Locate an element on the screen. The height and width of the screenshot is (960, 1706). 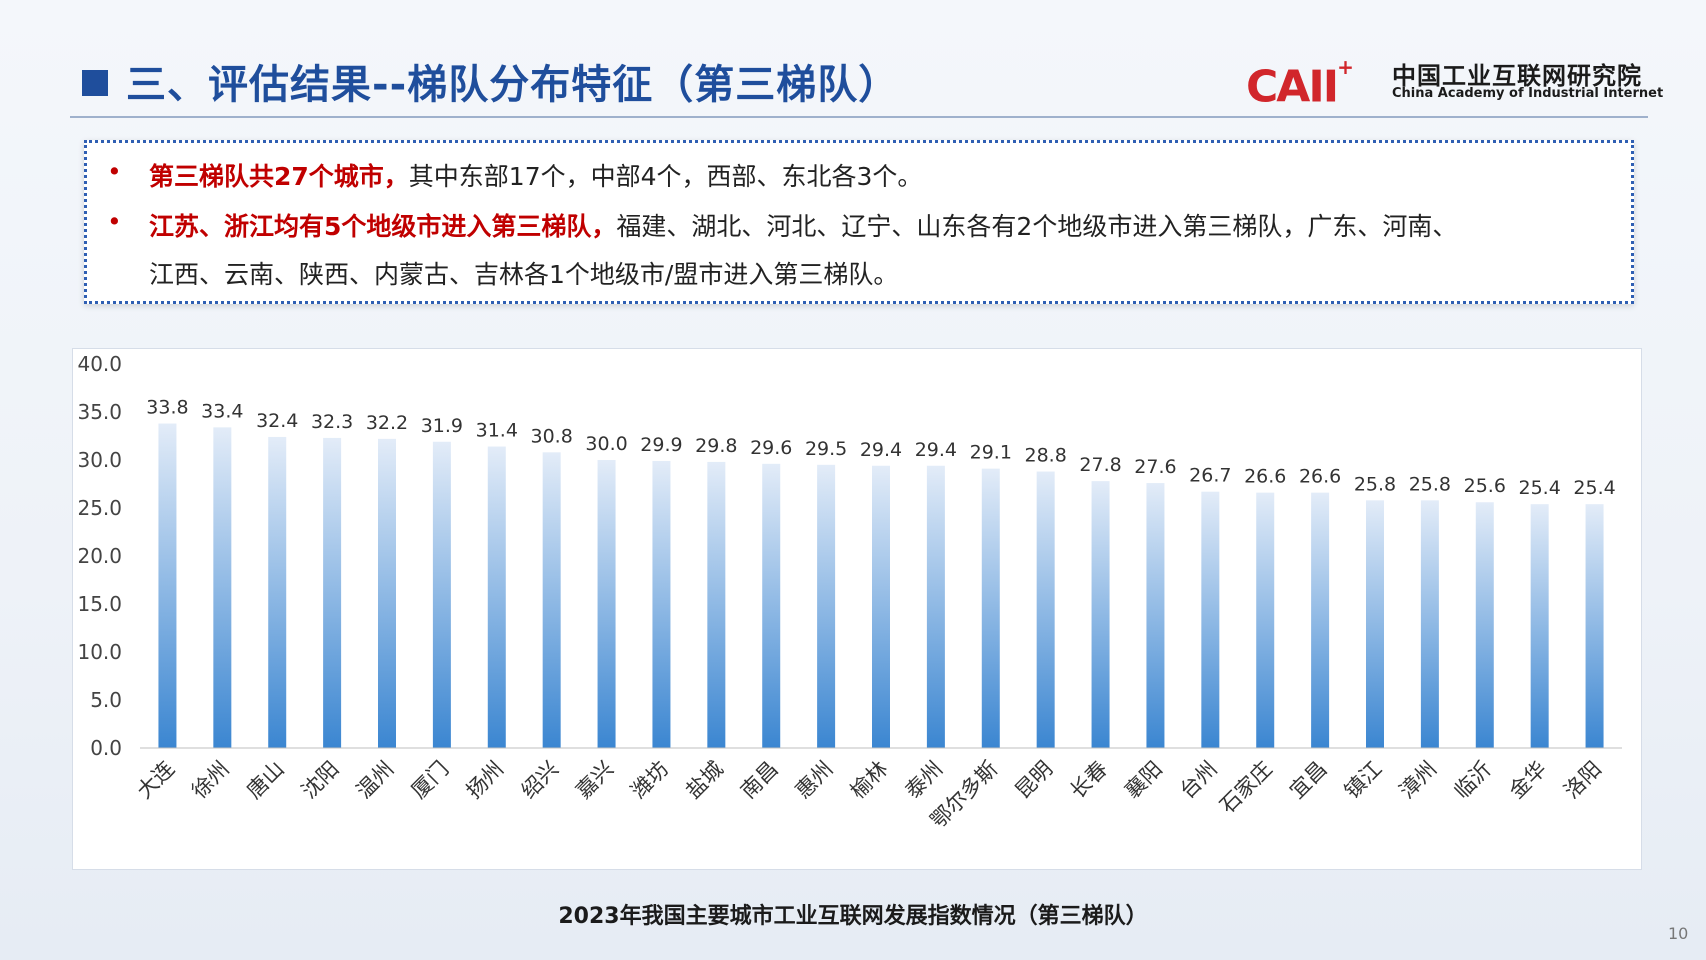
data-label: 30.0 is located at coordinates (606, 444).